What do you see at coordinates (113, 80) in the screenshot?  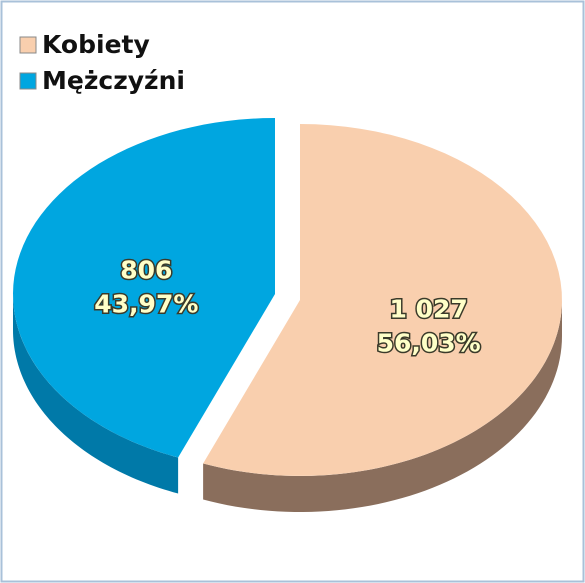 I see `legend-label: Mężczyźni` at bounding box center [113, 80].